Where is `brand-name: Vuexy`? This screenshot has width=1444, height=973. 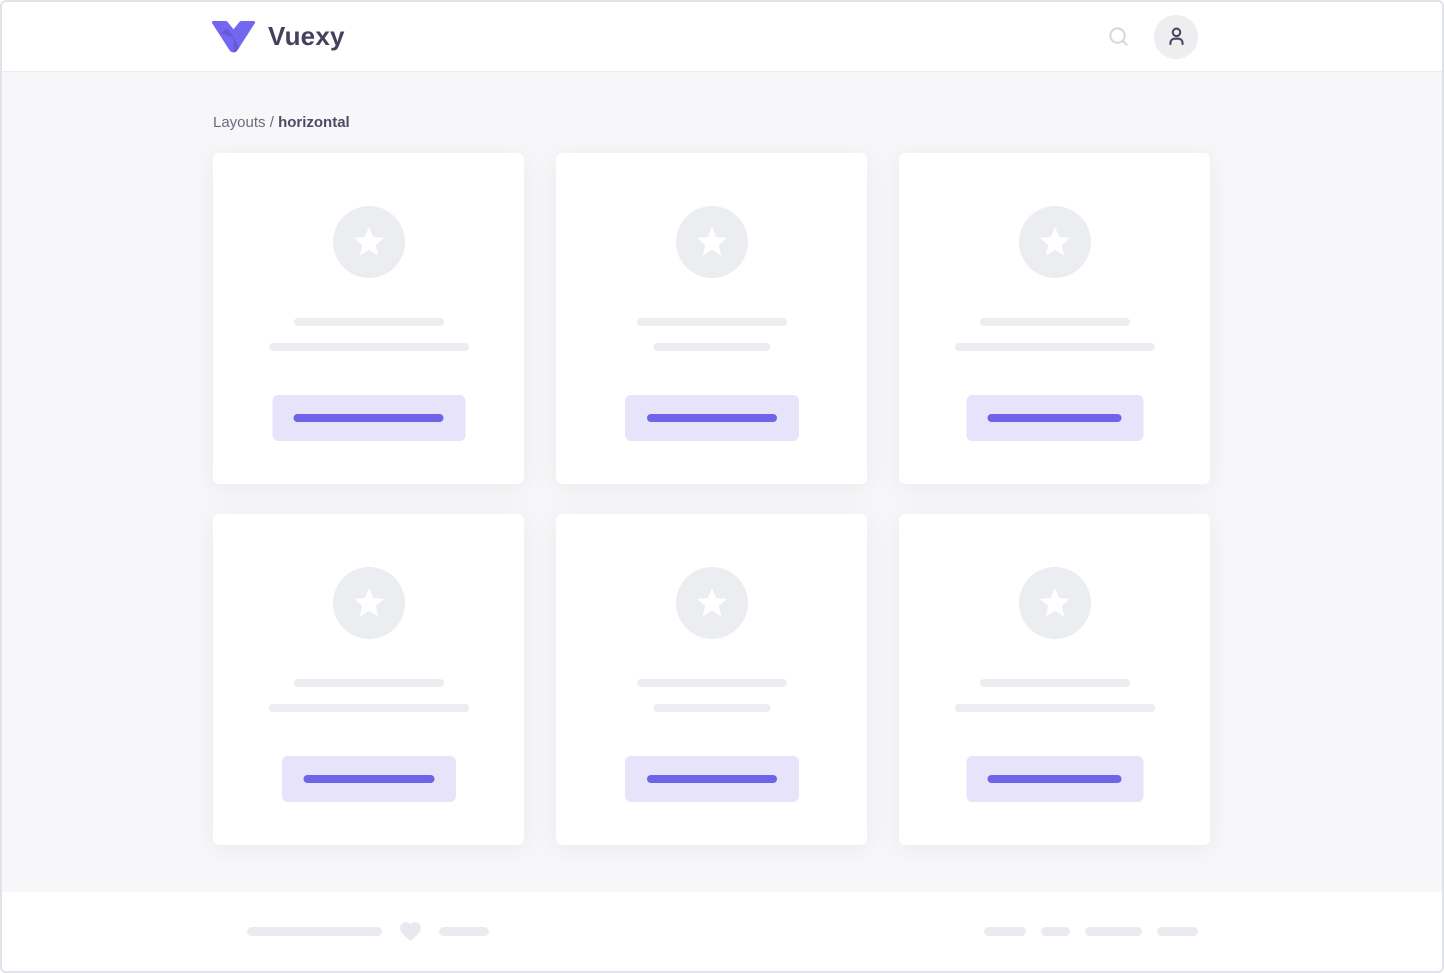 brand-name: Vuexy is located at coordinates (306, 36).